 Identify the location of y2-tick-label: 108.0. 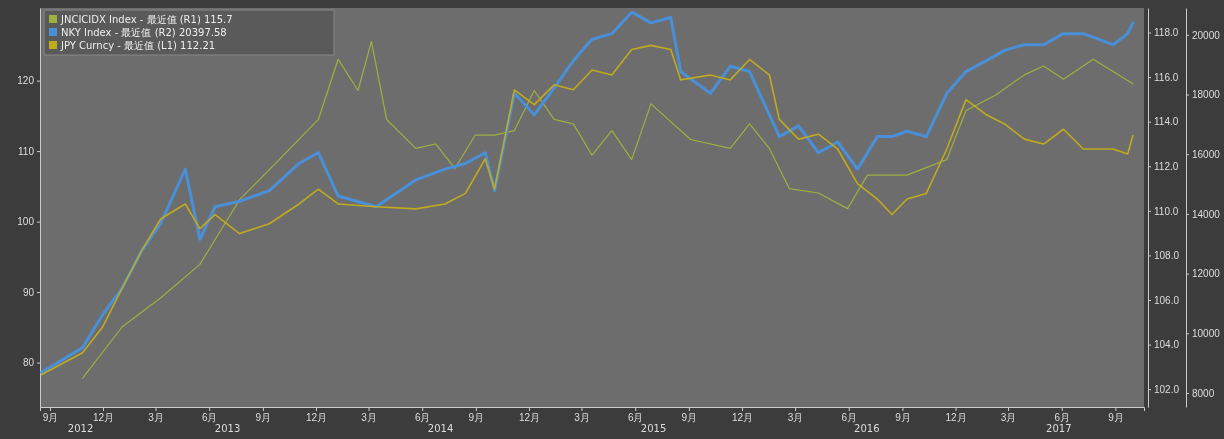
(1167, 256).